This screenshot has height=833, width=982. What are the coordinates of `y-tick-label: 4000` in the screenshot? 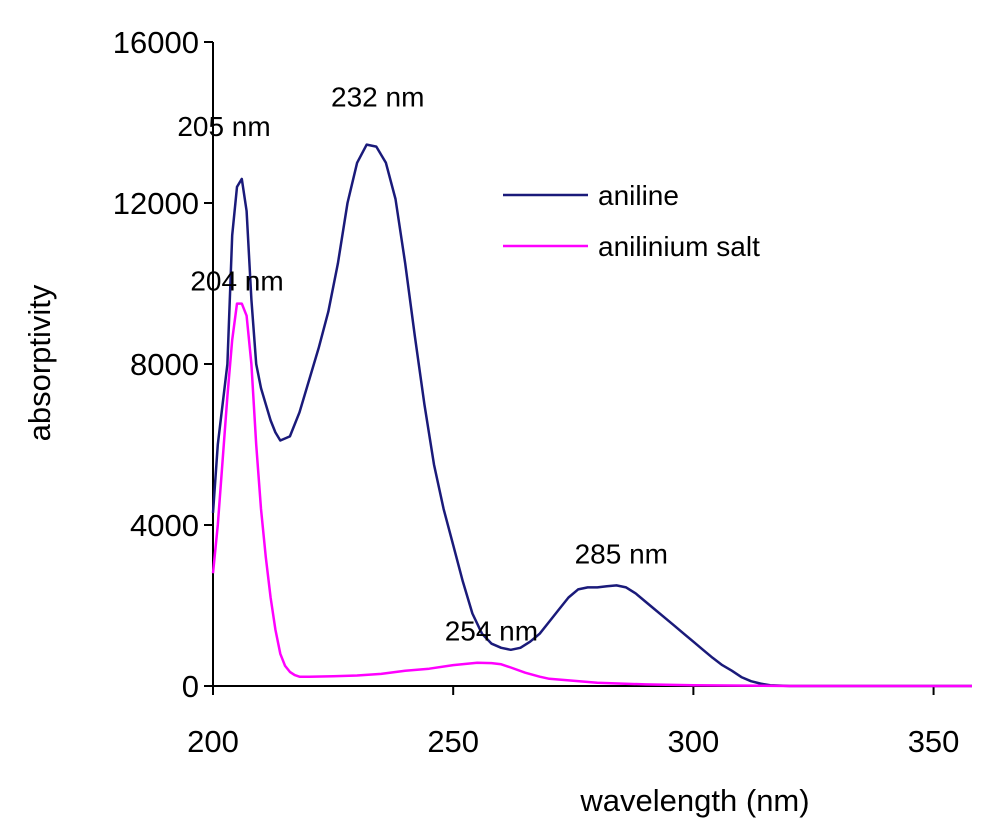 It's located at (164, 525).